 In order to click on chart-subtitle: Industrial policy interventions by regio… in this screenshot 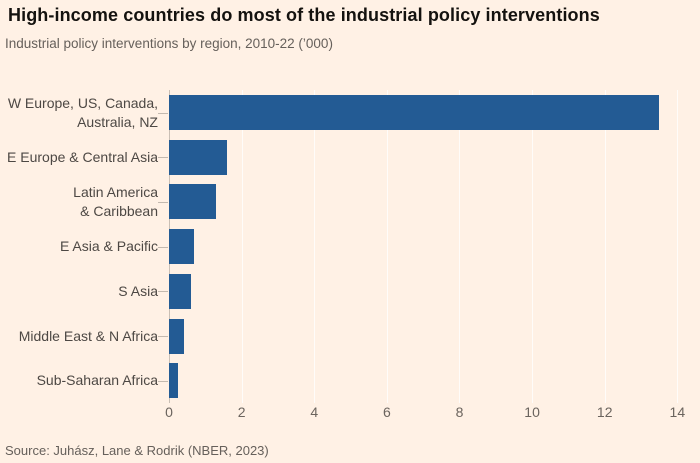, I will do `click(169, 43)`.